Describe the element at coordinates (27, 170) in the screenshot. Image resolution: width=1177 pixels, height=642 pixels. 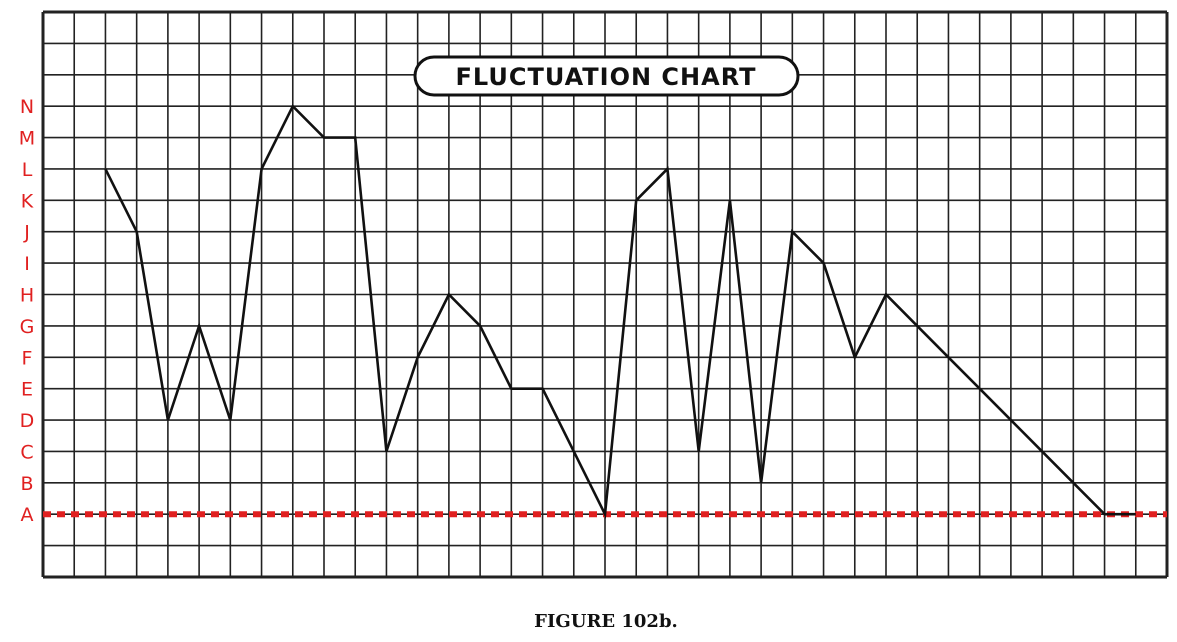
I see `y-tick-label-l: L` at that location.